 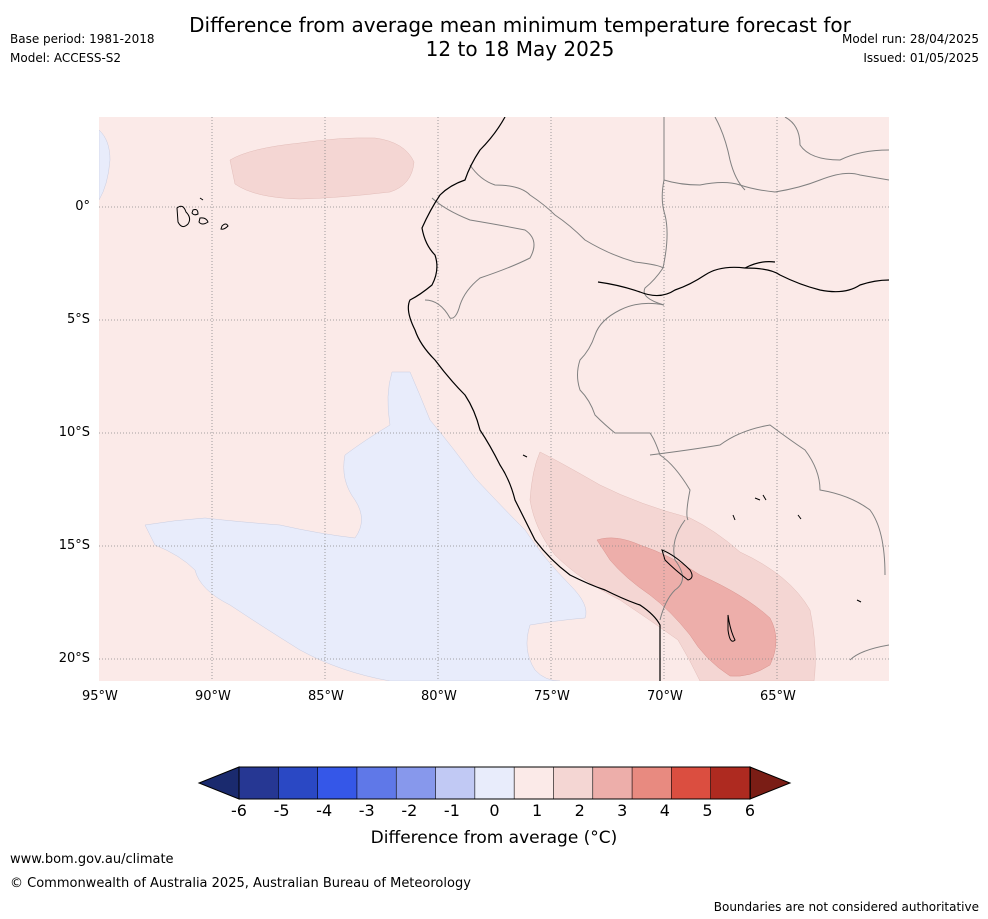 What do you see at coordinates (239, 810) in the screenshot?
I see `colorbar-tick-label: -6` at bounding box center [239, 810].